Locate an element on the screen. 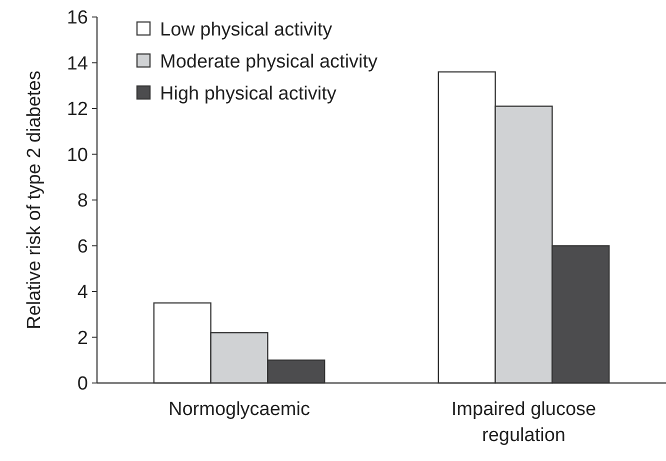  y-tick-label: 6 is located at coordinates (82, 247).